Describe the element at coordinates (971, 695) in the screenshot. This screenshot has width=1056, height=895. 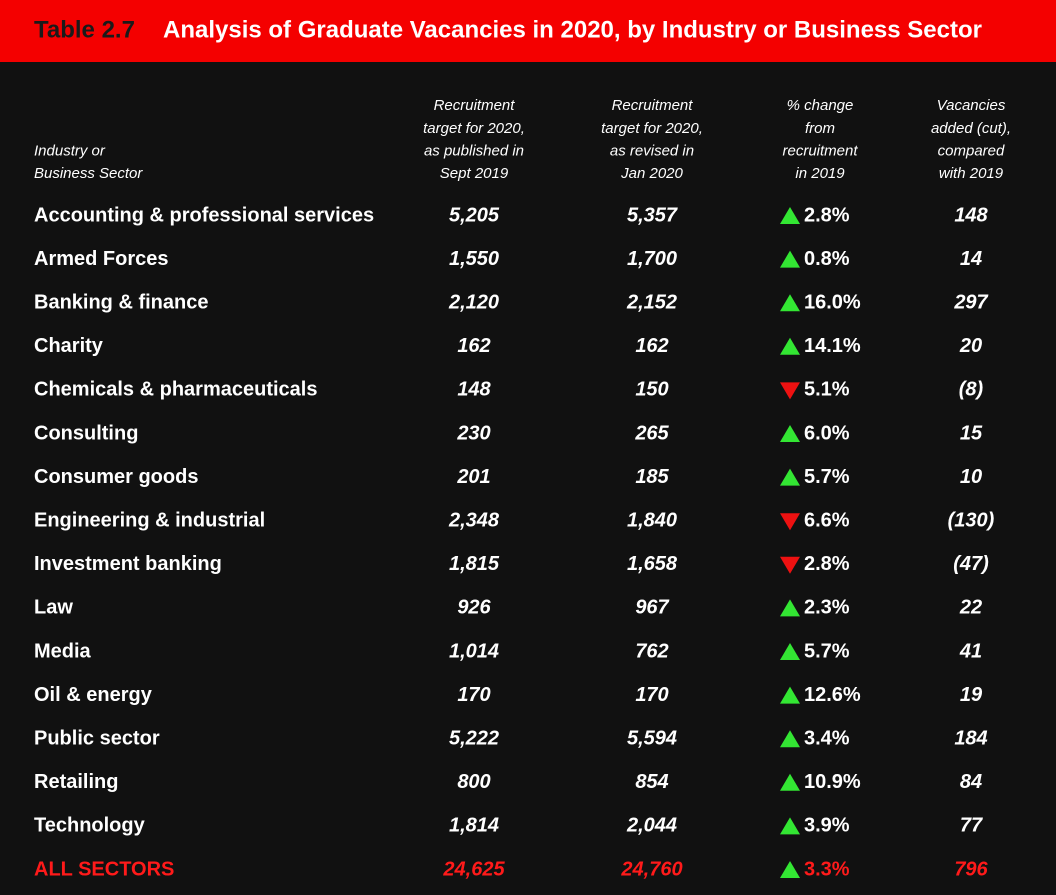
I see `vacancies-added: 19` at that location.